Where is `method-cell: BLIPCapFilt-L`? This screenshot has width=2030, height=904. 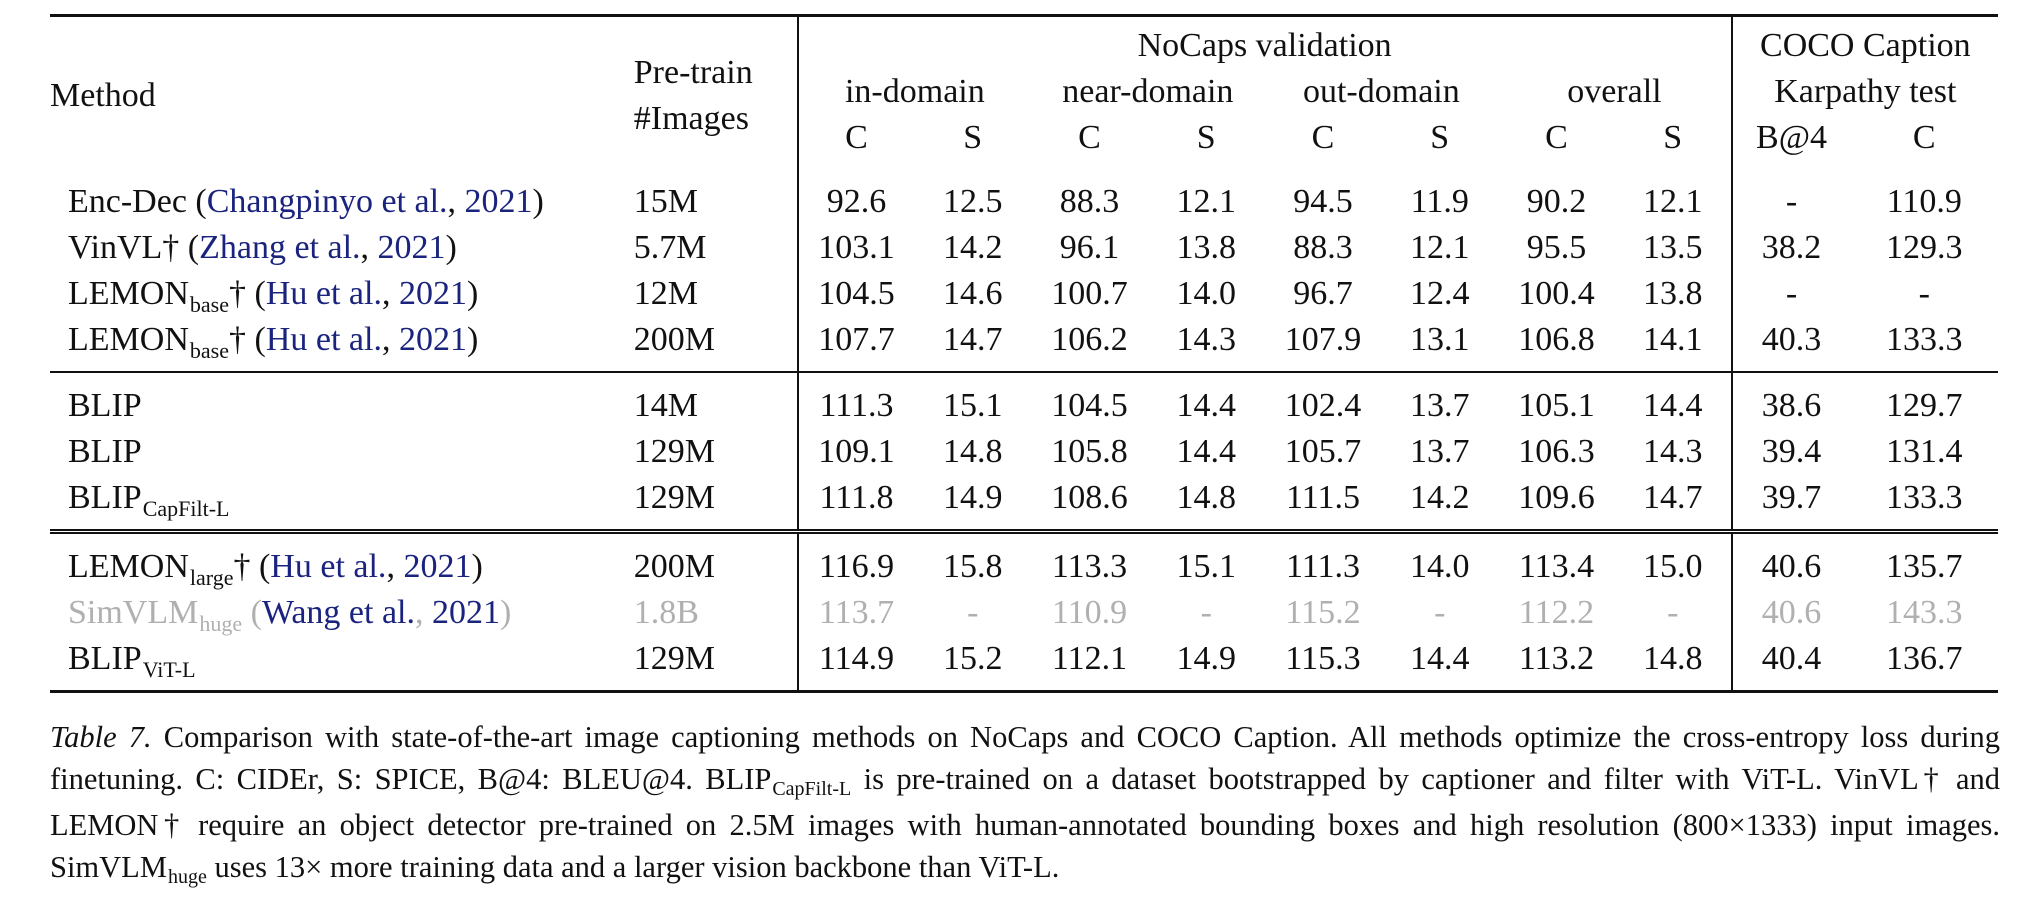
method-cell: BLIPCapFilt-L is located at coordinates (342, 503).